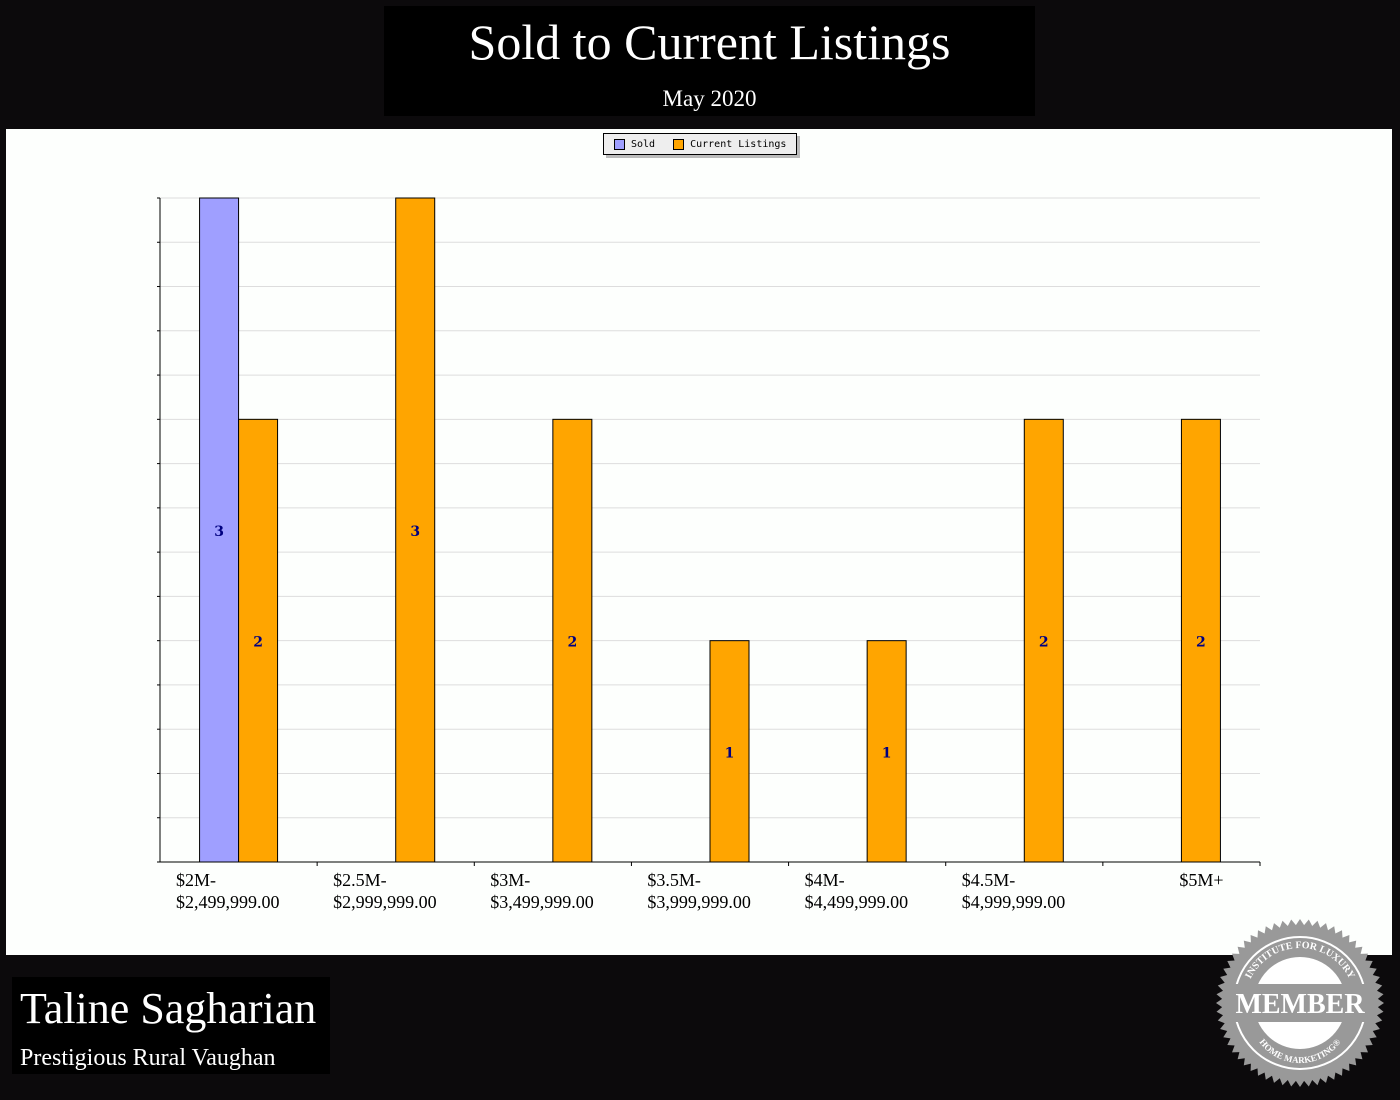  I want to click on x-tick-label: $3,499,999.00, so click(542, 902).